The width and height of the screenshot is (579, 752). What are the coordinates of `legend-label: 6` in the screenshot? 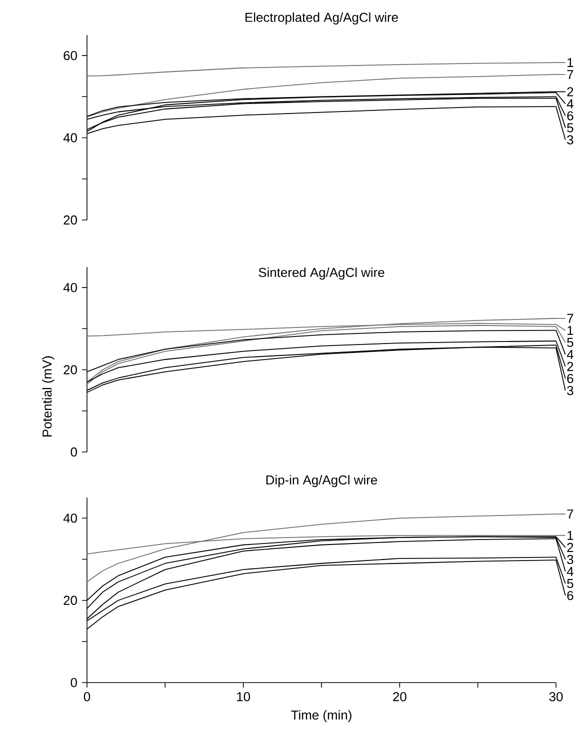 It's located at (570, 115).